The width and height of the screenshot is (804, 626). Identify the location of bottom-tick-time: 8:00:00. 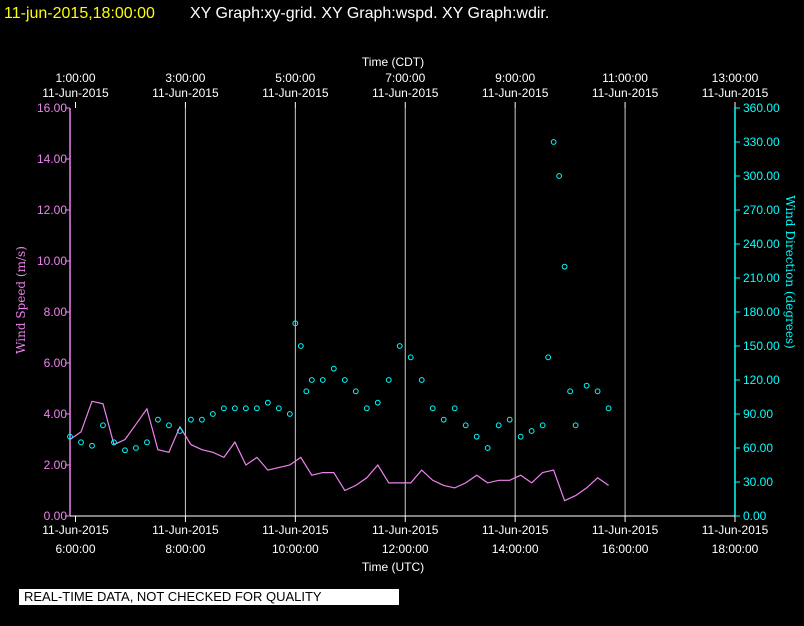
(185, 549).